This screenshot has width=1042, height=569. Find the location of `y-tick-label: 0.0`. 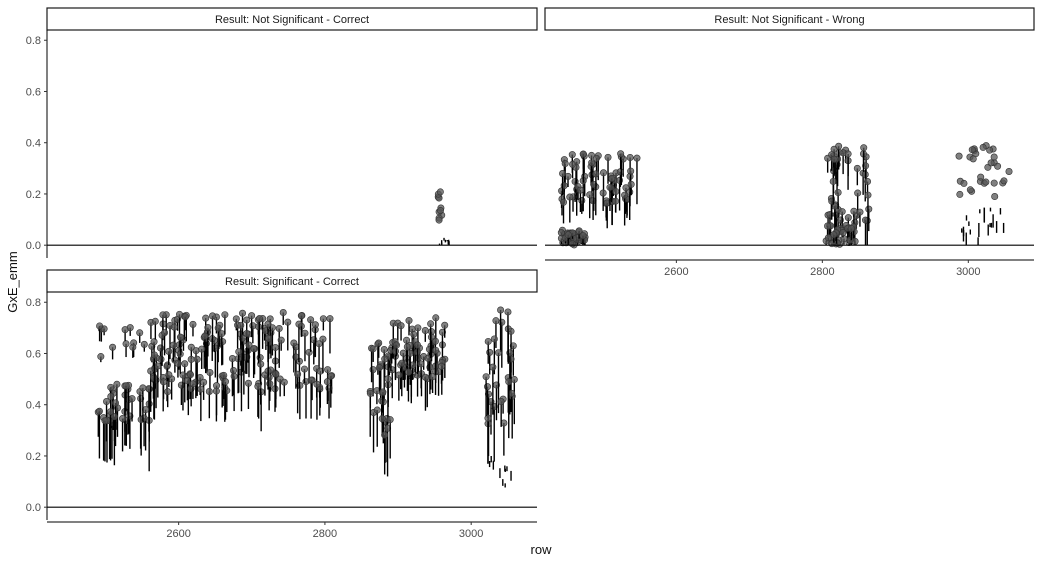

y-tick-label: 0.0 is located at coordinates (33, 246).